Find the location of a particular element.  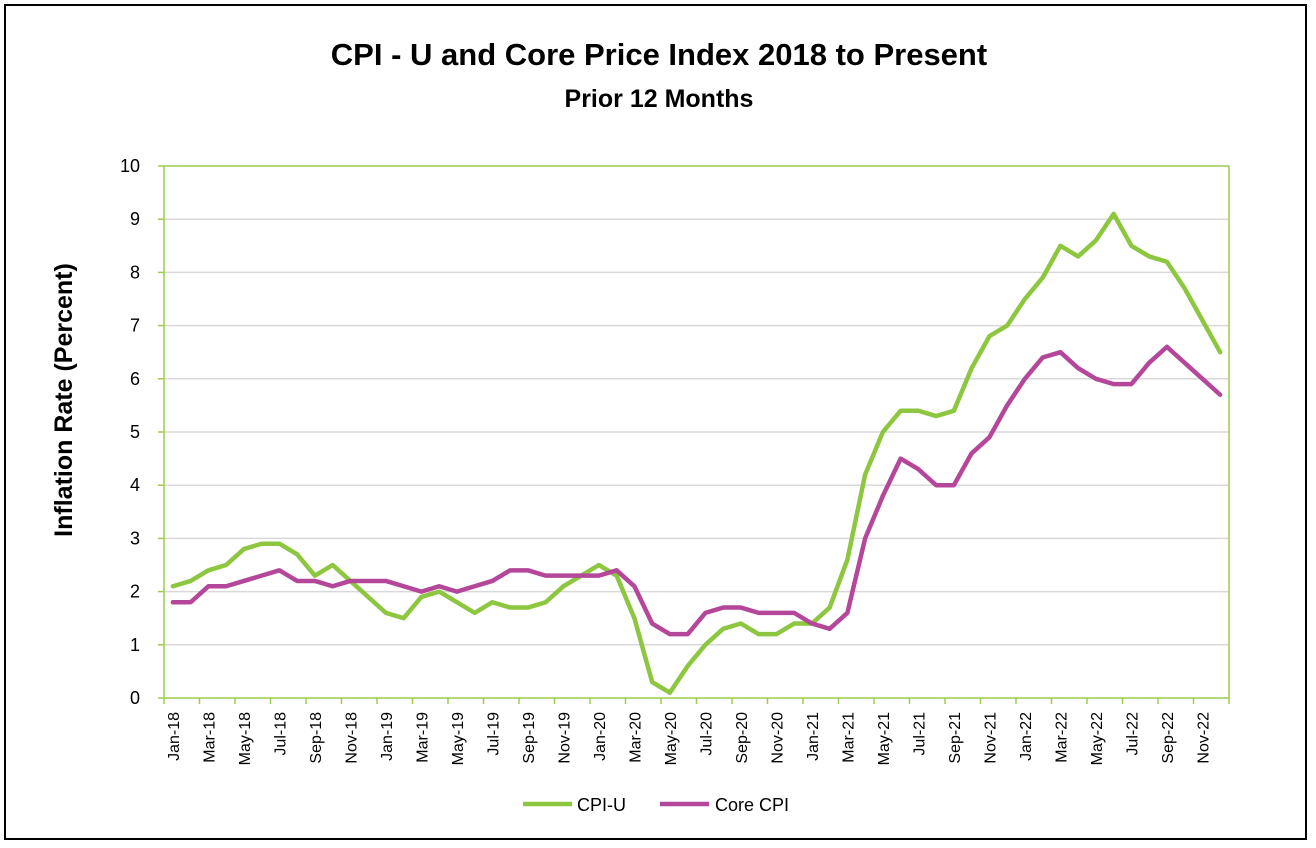

x-tick-label: Sep-21 is located at coordinates (955, 738).